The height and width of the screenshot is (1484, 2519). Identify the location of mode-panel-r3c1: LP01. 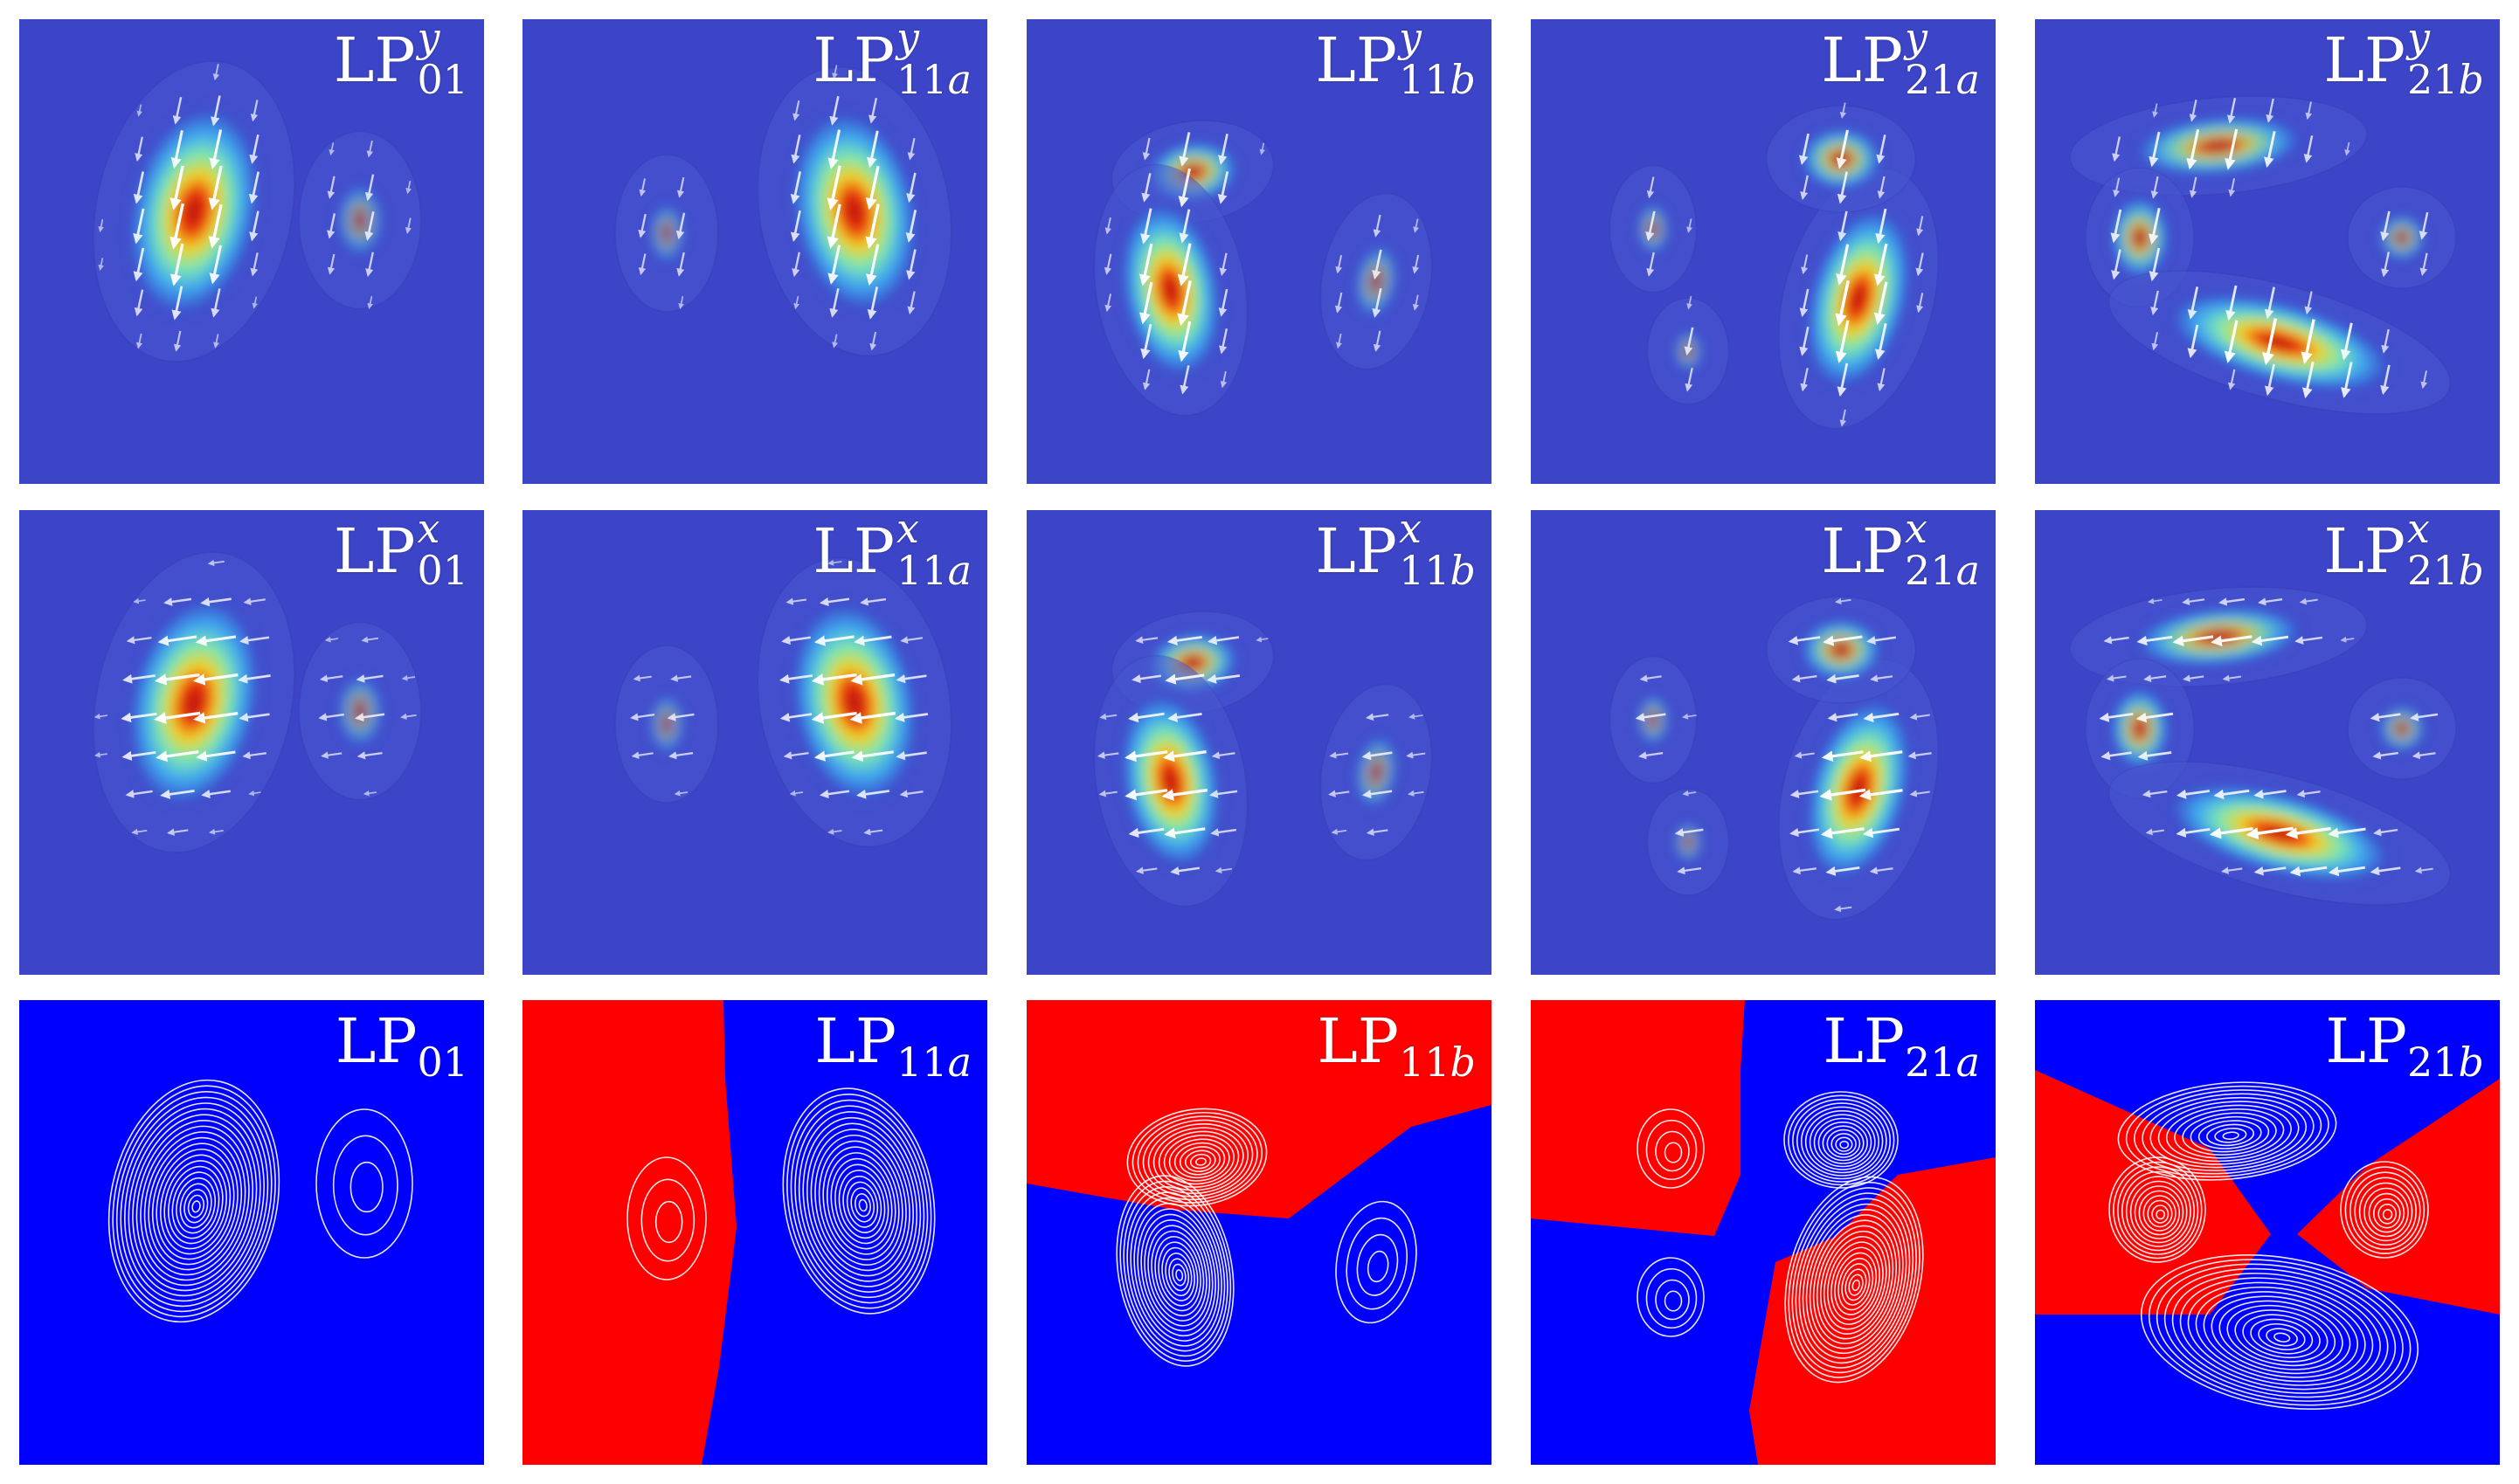
(252, 1232).